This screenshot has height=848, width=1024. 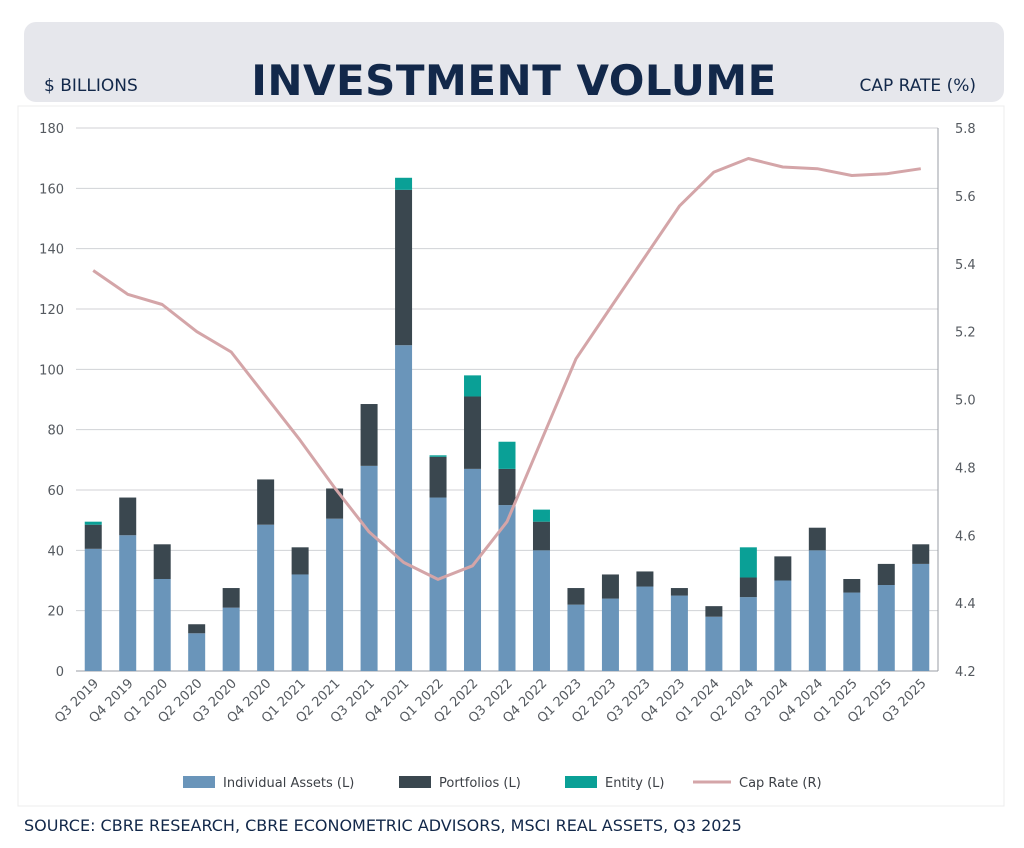 What do you see at coordinates (965, 333) in the screenshot?
I see `right-tick-label: 5.2` at bounding box center [965, 333].